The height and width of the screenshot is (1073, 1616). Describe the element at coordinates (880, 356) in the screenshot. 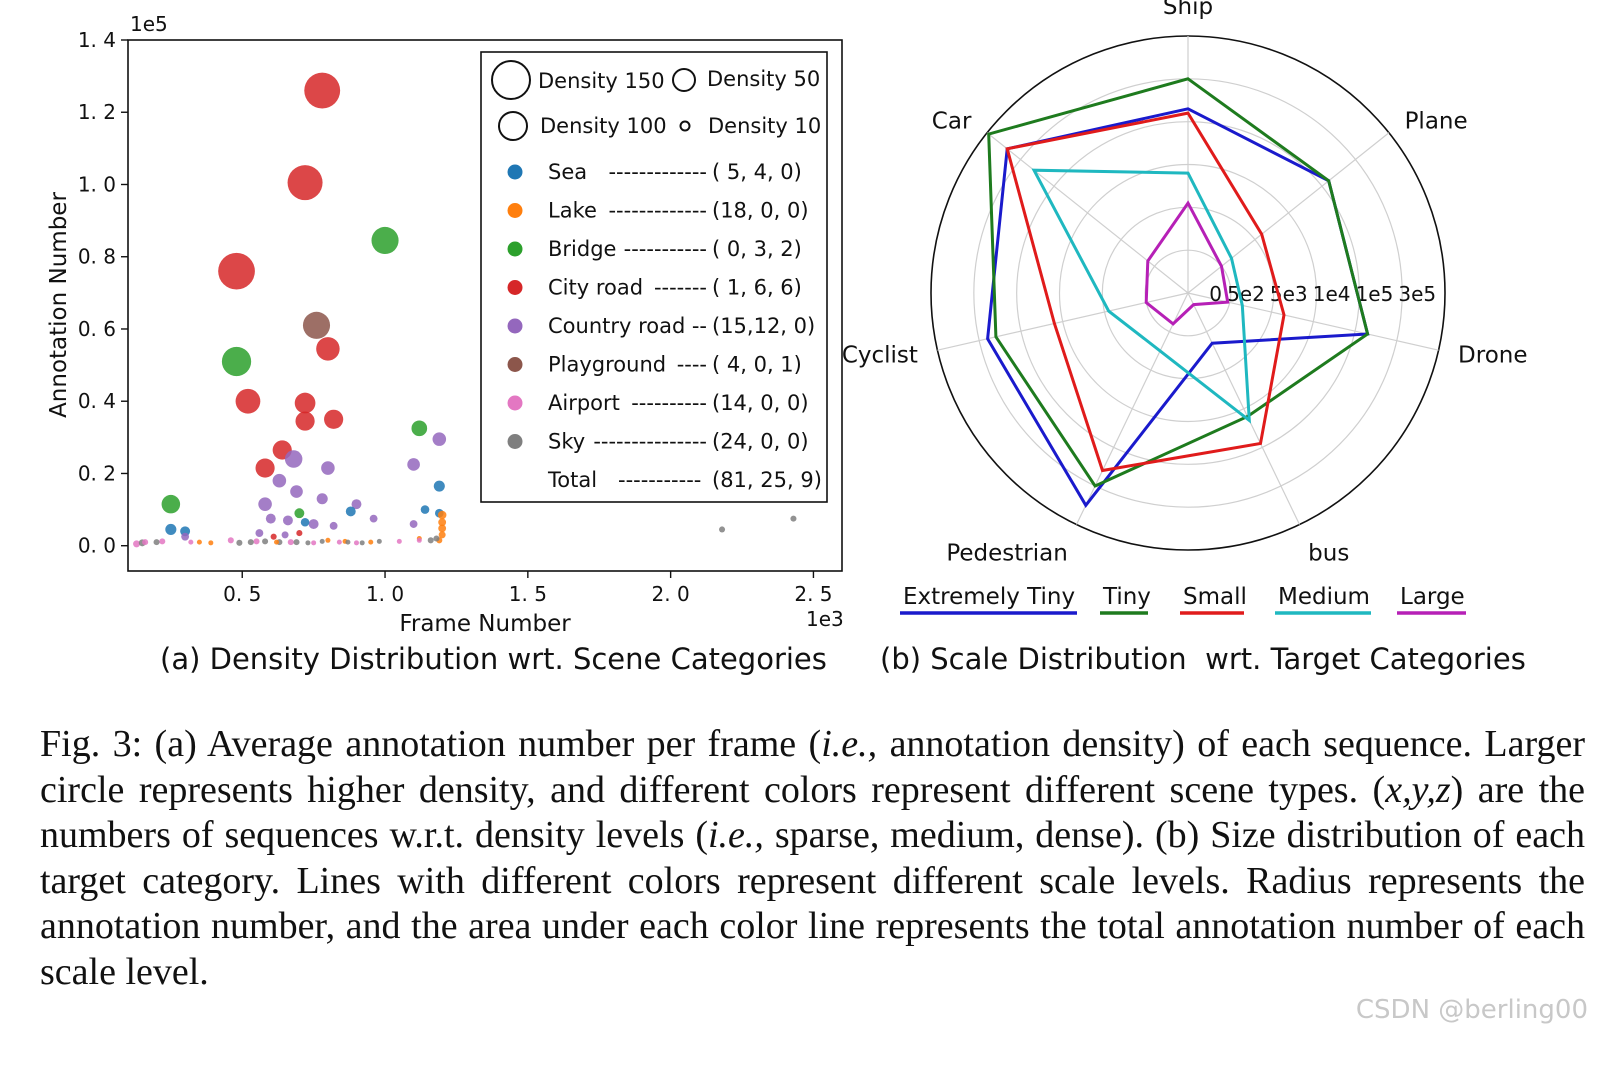

I see `radar-axis-label: Cyclist` at that location.